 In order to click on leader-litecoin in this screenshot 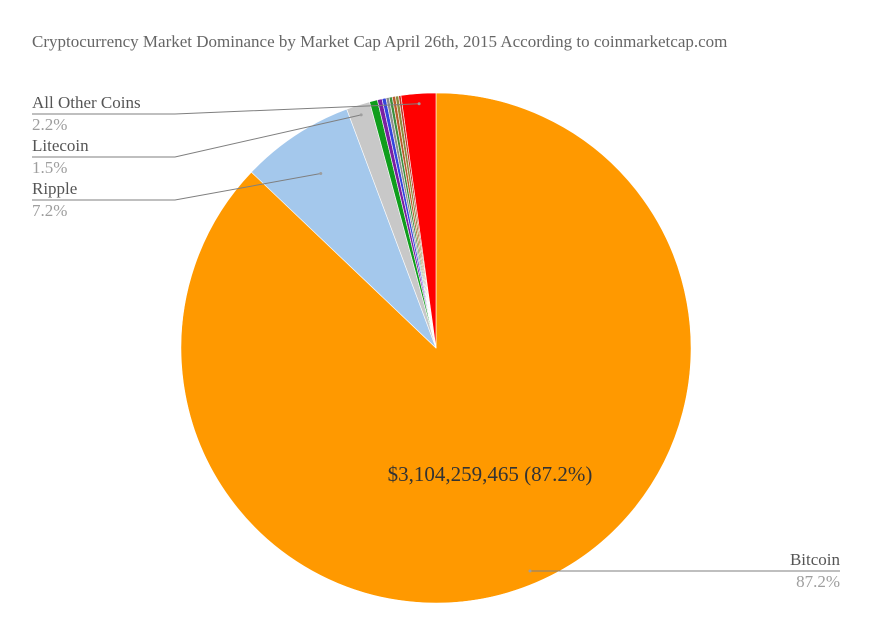, I will do `click(197, 136)`.